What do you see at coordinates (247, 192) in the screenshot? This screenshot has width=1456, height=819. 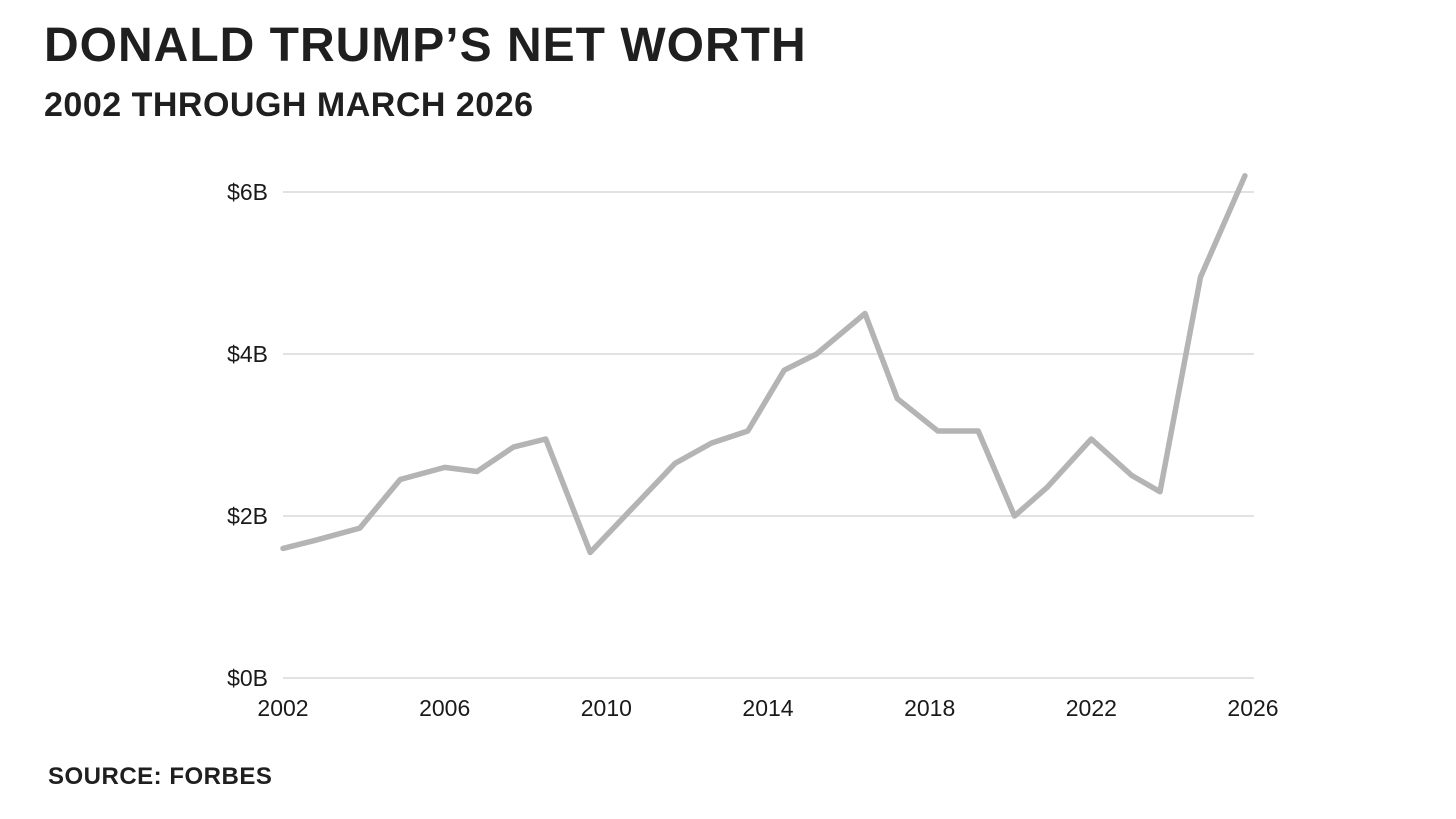 I see `y-axis-tick-label: $6B` at bounding box center [247, 192].